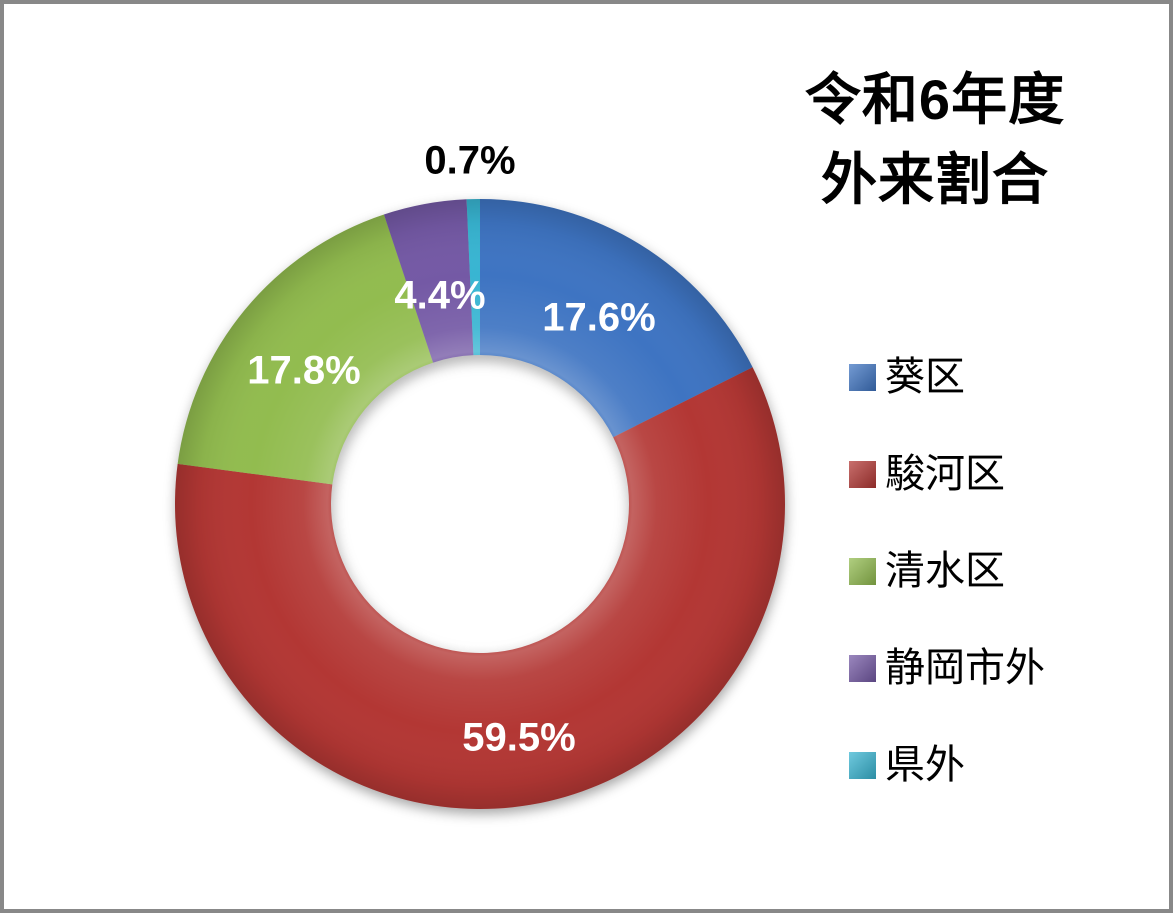  Describe the element at coordinates (935, 140) in the screenshot. I see `chart-title: 令和6年度 外来割合` at that location.